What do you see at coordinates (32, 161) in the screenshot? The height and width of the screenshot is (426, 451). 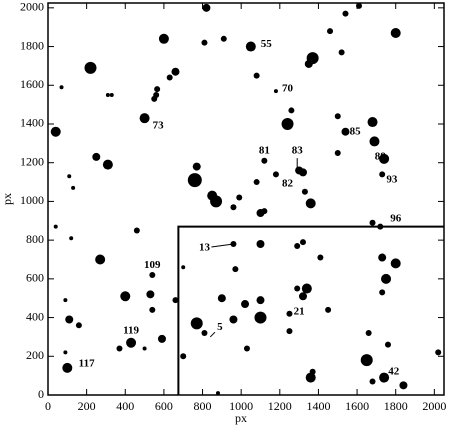 I see `y-tick-label: 1200` at bounding box center [32, 161].